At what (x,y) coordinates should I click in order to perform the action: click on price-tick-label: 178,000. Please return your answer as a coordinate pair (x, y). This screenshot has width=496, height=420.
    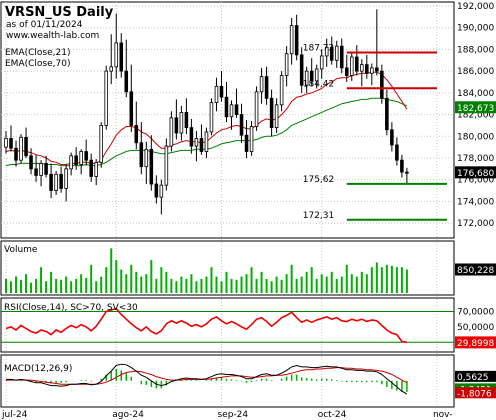
    Looking at the image, I should click on (475, 159).